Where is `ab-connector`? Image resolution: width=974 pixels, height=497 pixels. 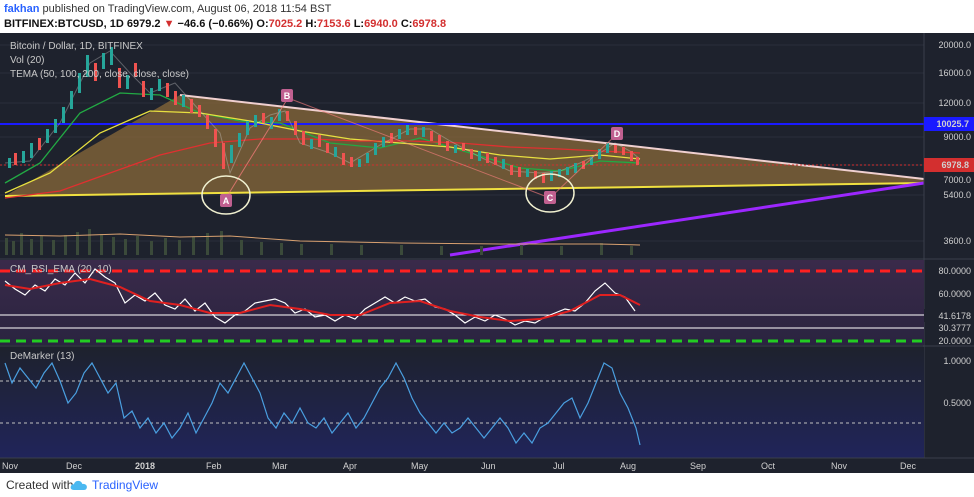
ab-connector is located at coordinates (257, 148).